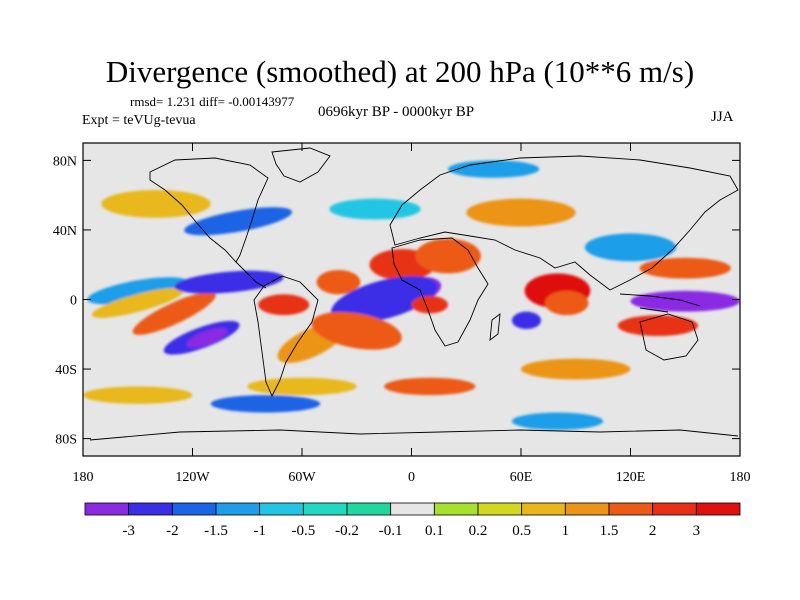  What do you see at coordinates (609, 531) in the screenshot?
I see `colorbar-label: 1.5` at bounding box center [609, 531].